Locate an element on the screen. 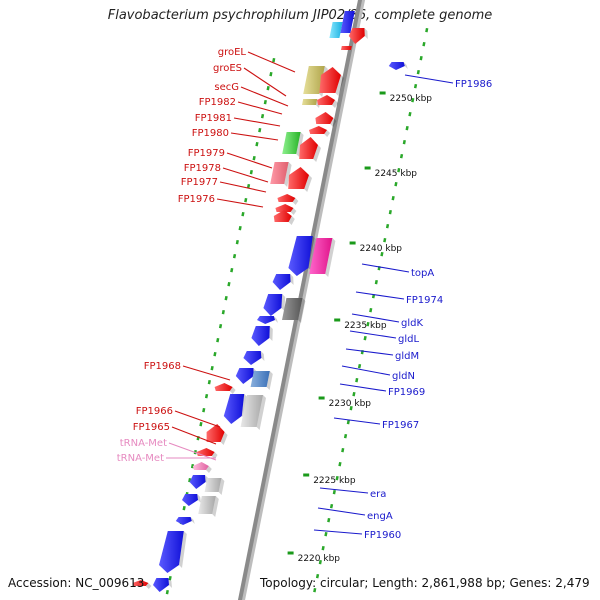 This screenshot has height=600, width=600. right-gene-label: FP1969 is located at coordinates (406, 392).